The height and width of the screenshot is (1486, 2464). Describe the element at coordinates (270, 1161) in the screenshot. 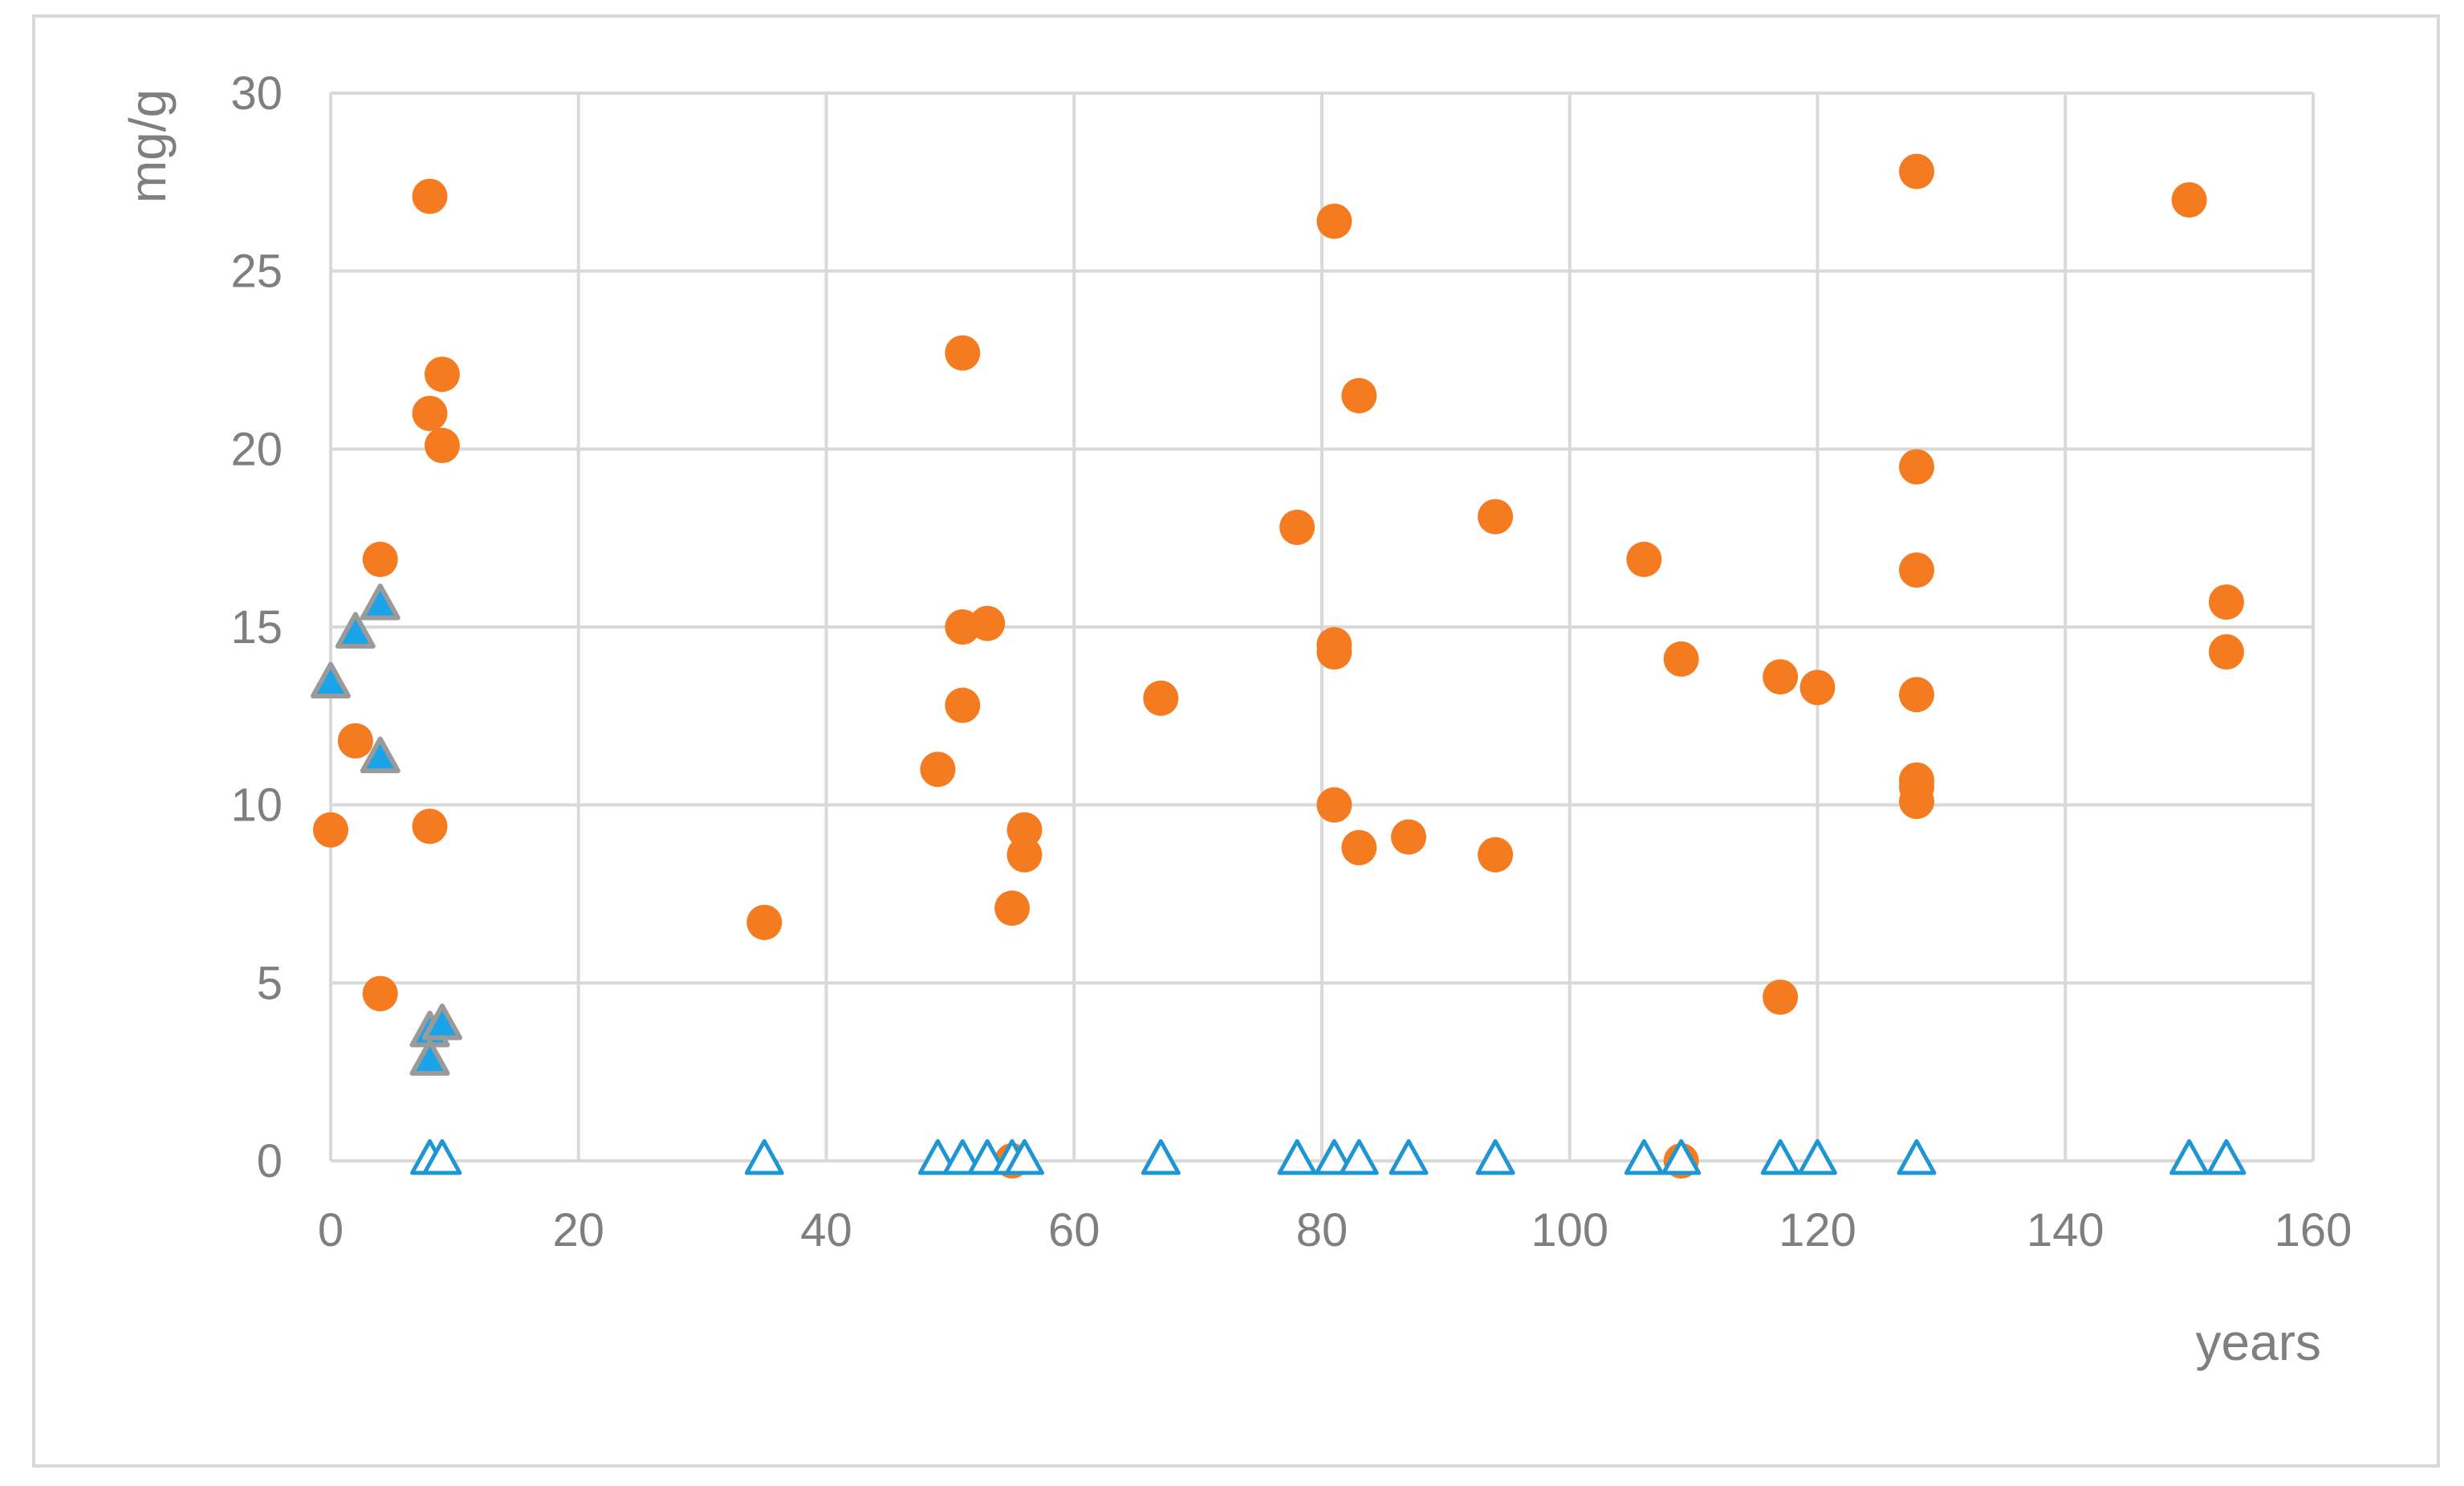

I see `y-tick-label: 0` at that location.